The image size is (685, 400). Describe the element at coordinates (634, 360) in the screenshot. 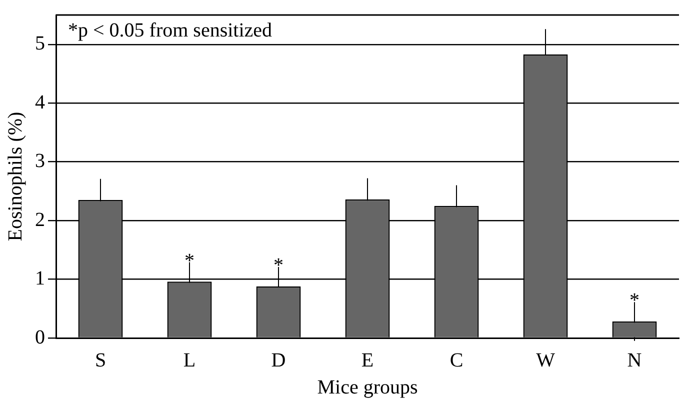

I see `x-tick-label: N` at that location.